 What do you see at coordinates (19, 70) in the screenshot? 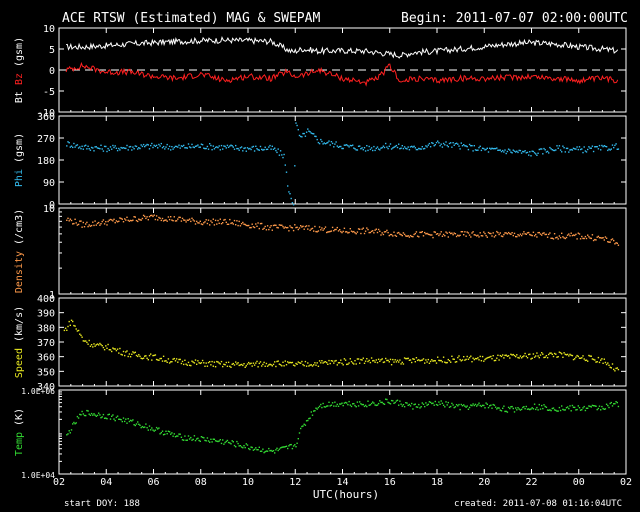
I see `mag-btbz-y-axis-label: Bt Bz (gsm)` at bounding box center [19, 70].